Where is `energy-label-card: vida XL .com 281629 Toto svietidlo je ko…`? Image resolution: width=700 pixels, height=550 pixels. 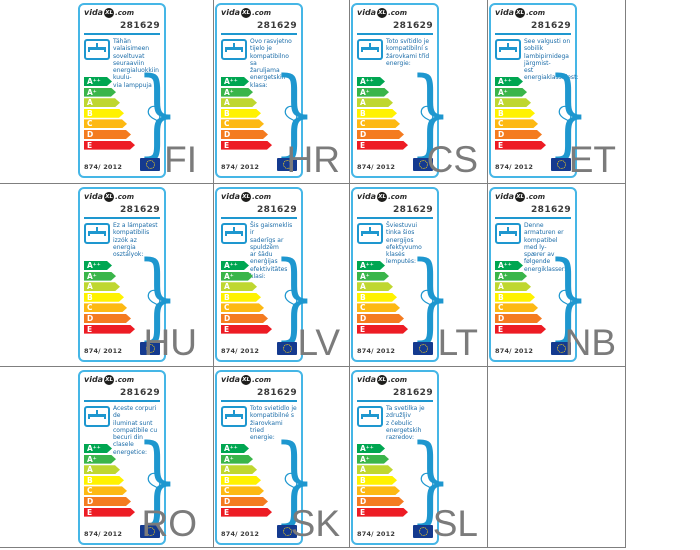
energy-label-card: vida XL .com 281629 Toto svietidlo je ko… is located at coordinates (265, 457).